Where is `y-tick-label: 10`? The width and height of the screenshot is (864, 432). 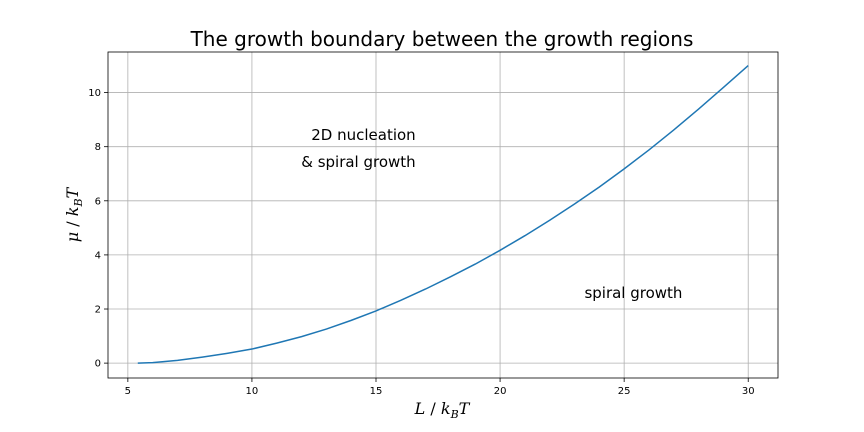 y-tick-label: 10 is located at coordinates (94, 93).